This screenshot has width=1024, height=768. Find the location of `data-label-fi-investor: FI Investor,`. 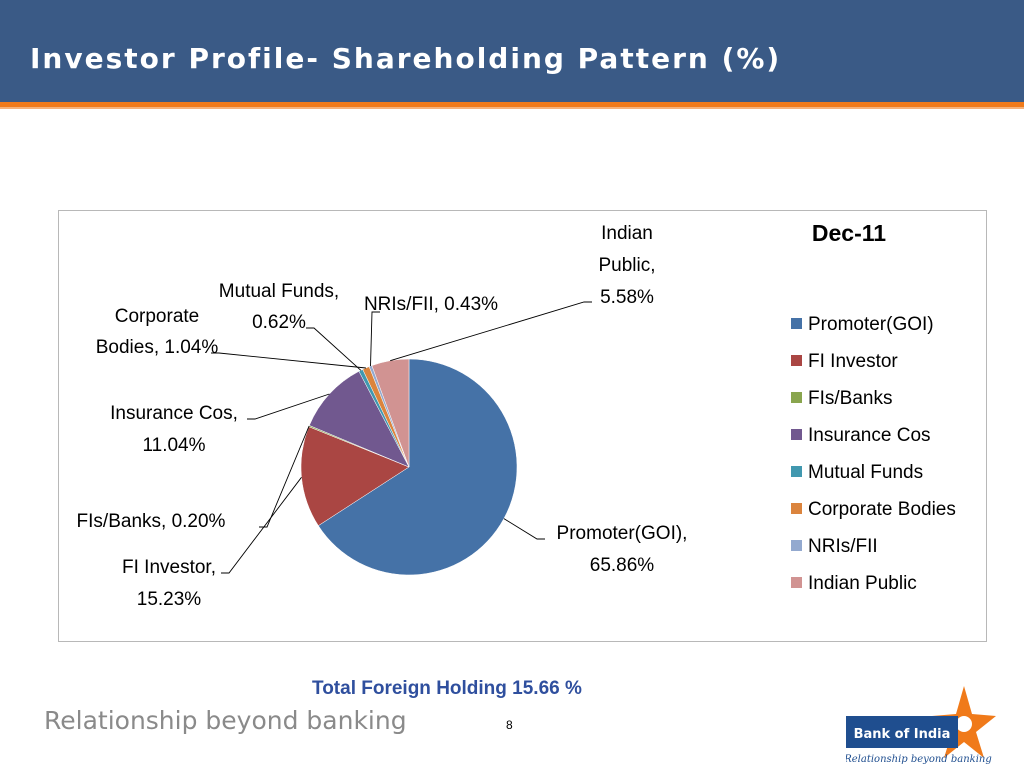

data-label-fi-investor: FI Investor, is located at coordinates (169, 567).